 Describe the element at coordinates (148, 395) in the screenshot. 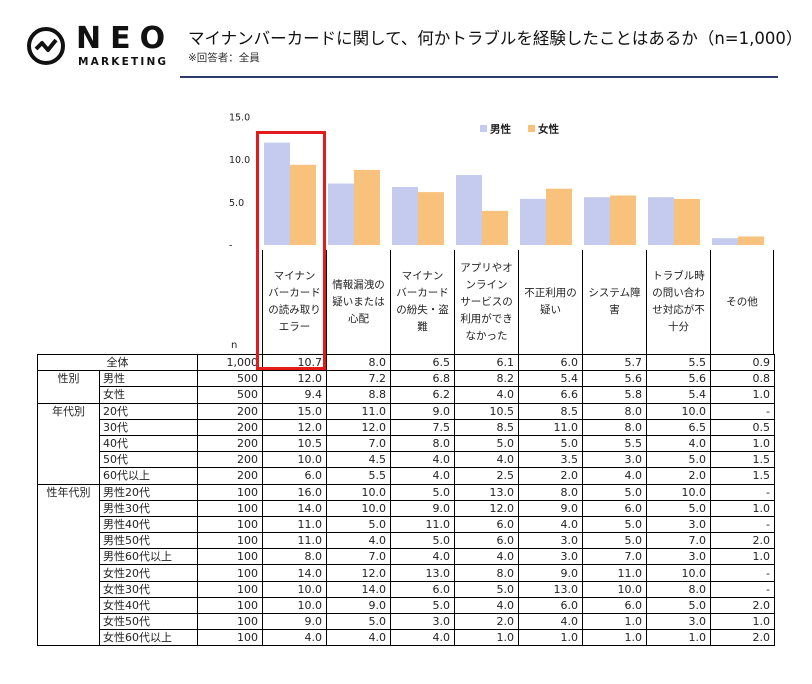

I see `row-label: 女性` at that location.